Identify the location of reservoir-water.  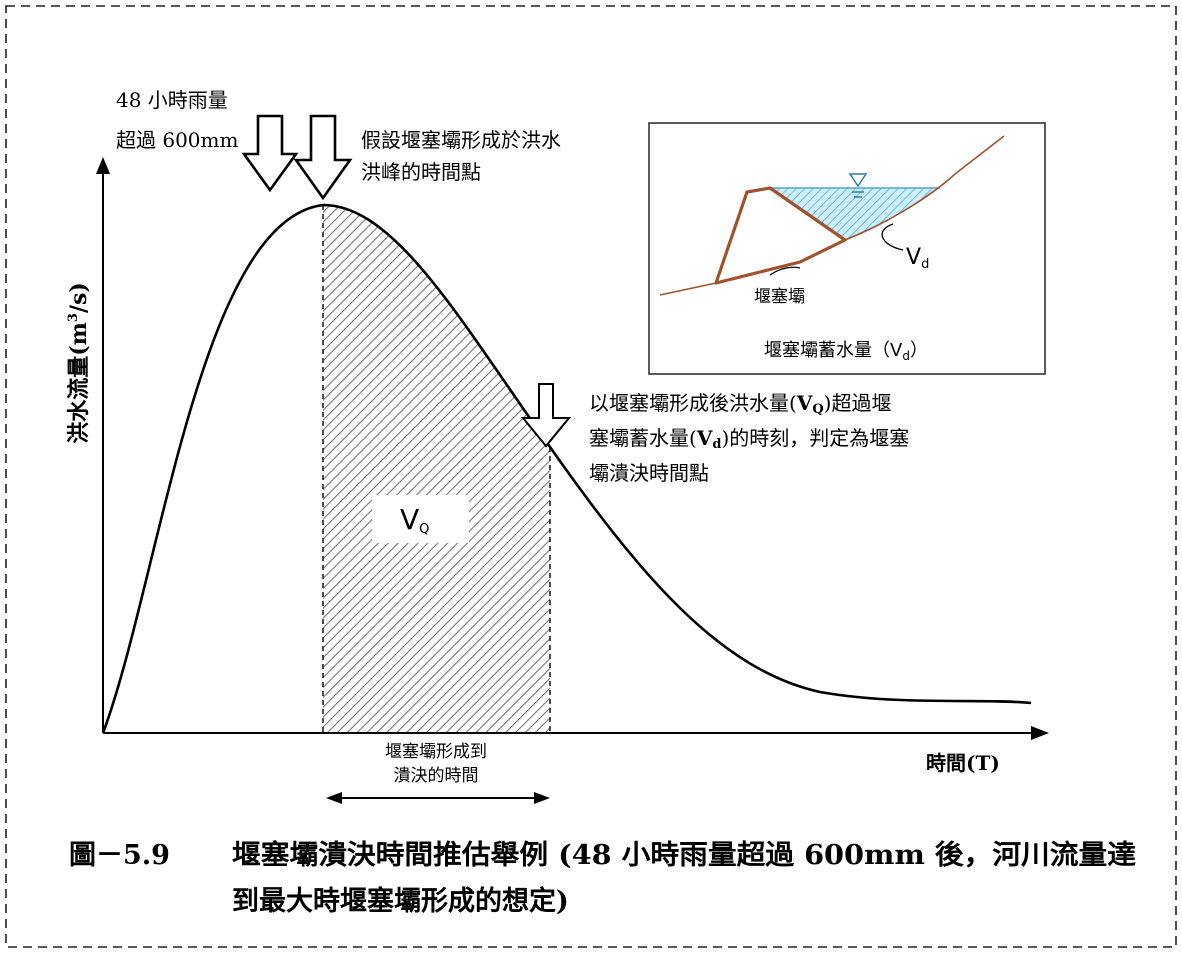
(855, 214).